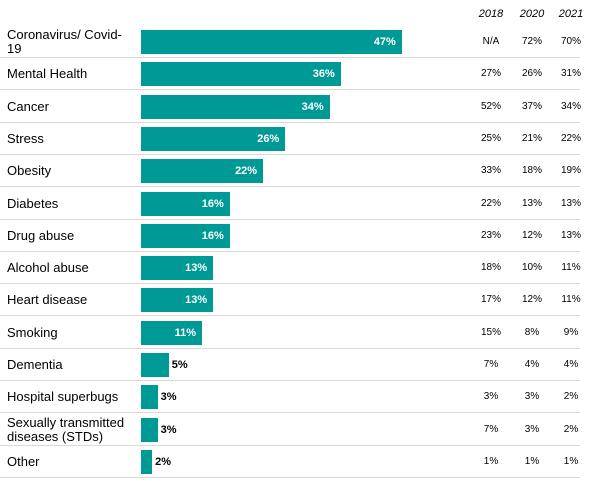 Image resolution: width=599 pixels, height=481 pixels. What do you see at coordinates (490, 171) in the screenshot?
I see `table-cell: 33%` at bounding box center [490, 171].